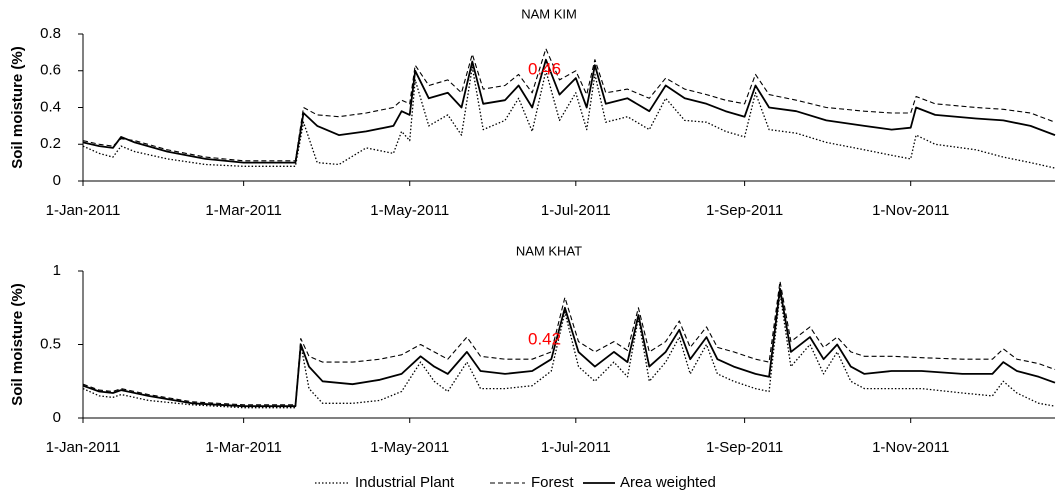  I want to click on y-tick-label: 0.2, so click(50, 143).